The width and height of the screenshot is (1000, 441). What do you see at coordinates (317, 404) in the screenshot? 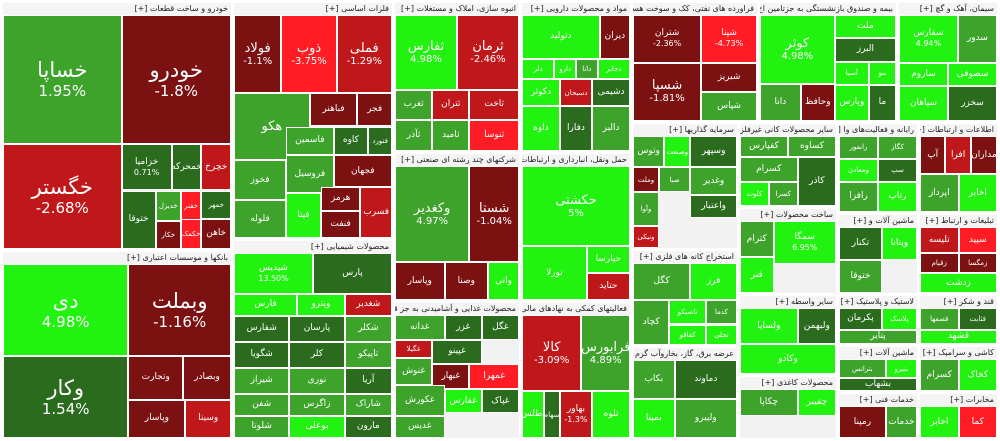
I see `stock-tile: زاگرس` at bounding box center [317, 404].